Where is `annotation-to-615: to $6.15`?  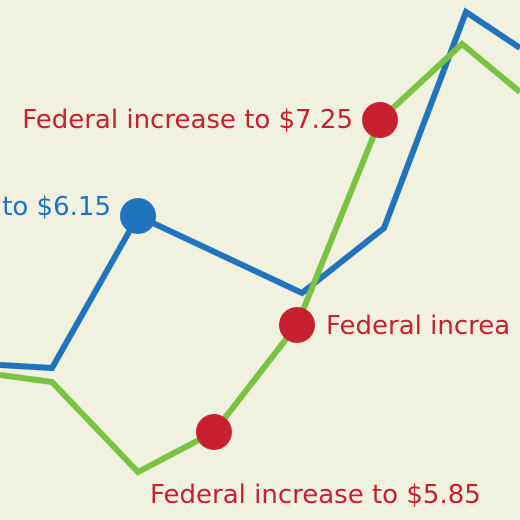
annotation-to-615: to $6.15 is located at coordinates (56, 207).